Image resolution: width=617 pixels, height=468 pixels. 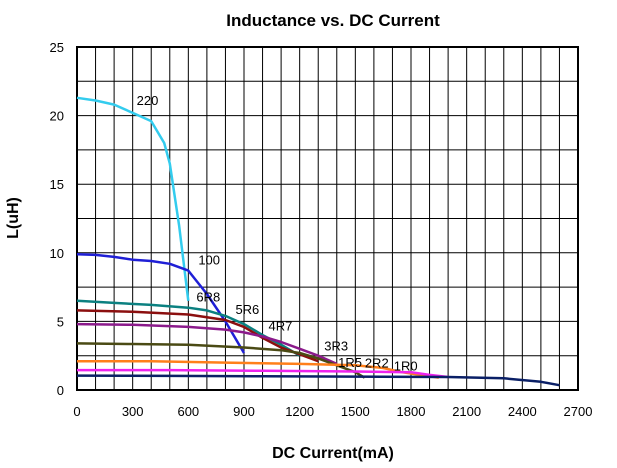 I want to click on series-label-6R8: 6R8, so click(x=208, y=297).